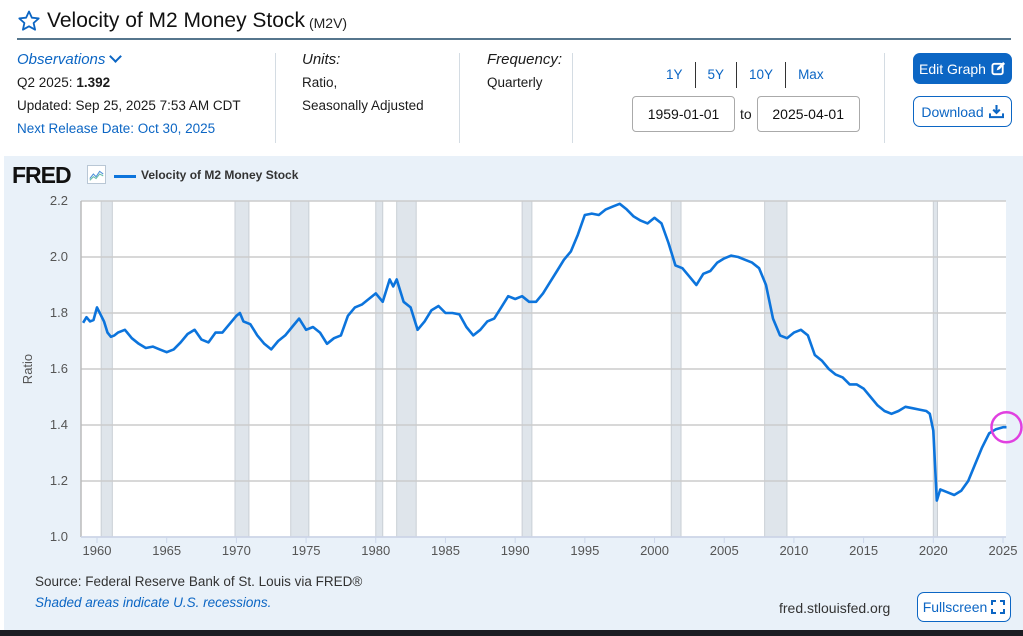 This screenshot has height=636, width=1023. Describe the element at coordinates (166, 550) in the screenshot. I see `x-tick-label: 1965` at that location.